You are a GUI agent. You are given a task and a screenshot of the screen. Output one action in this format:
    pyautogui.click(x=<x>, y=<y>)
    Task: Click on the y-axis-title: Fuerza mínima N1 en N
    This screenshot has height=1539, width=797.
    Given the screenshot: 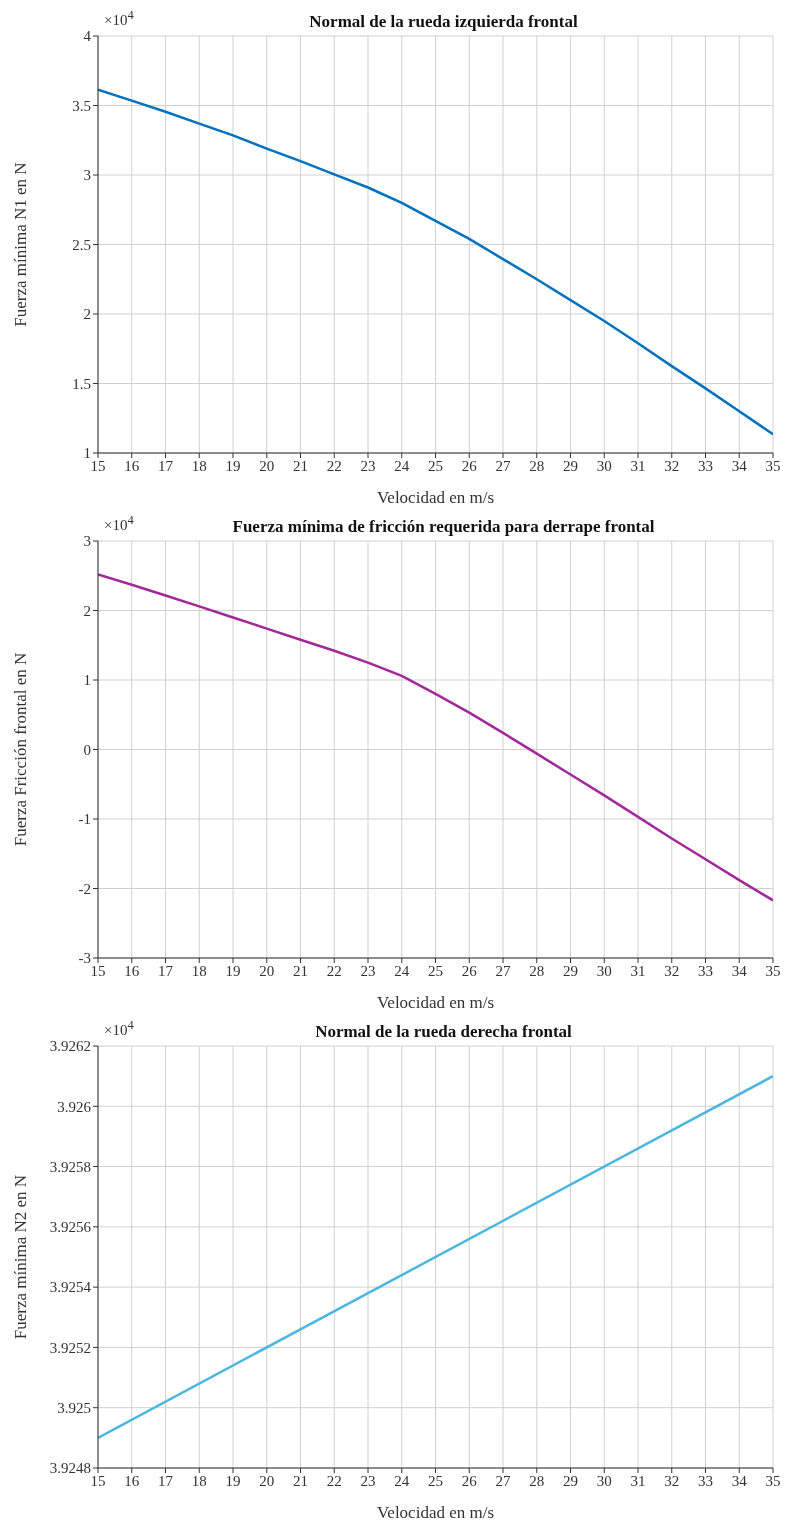 What is the action you would take?
    pyautogui.click(x=21, y=244)
    